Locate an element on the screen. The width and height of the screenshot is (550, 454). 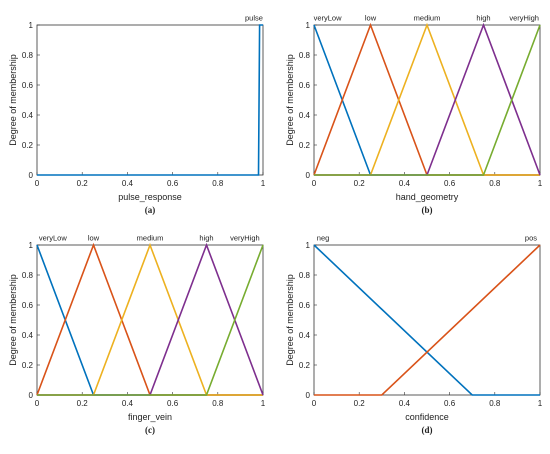
series-label-pulse: pulse is located at coordinates (254, 18).